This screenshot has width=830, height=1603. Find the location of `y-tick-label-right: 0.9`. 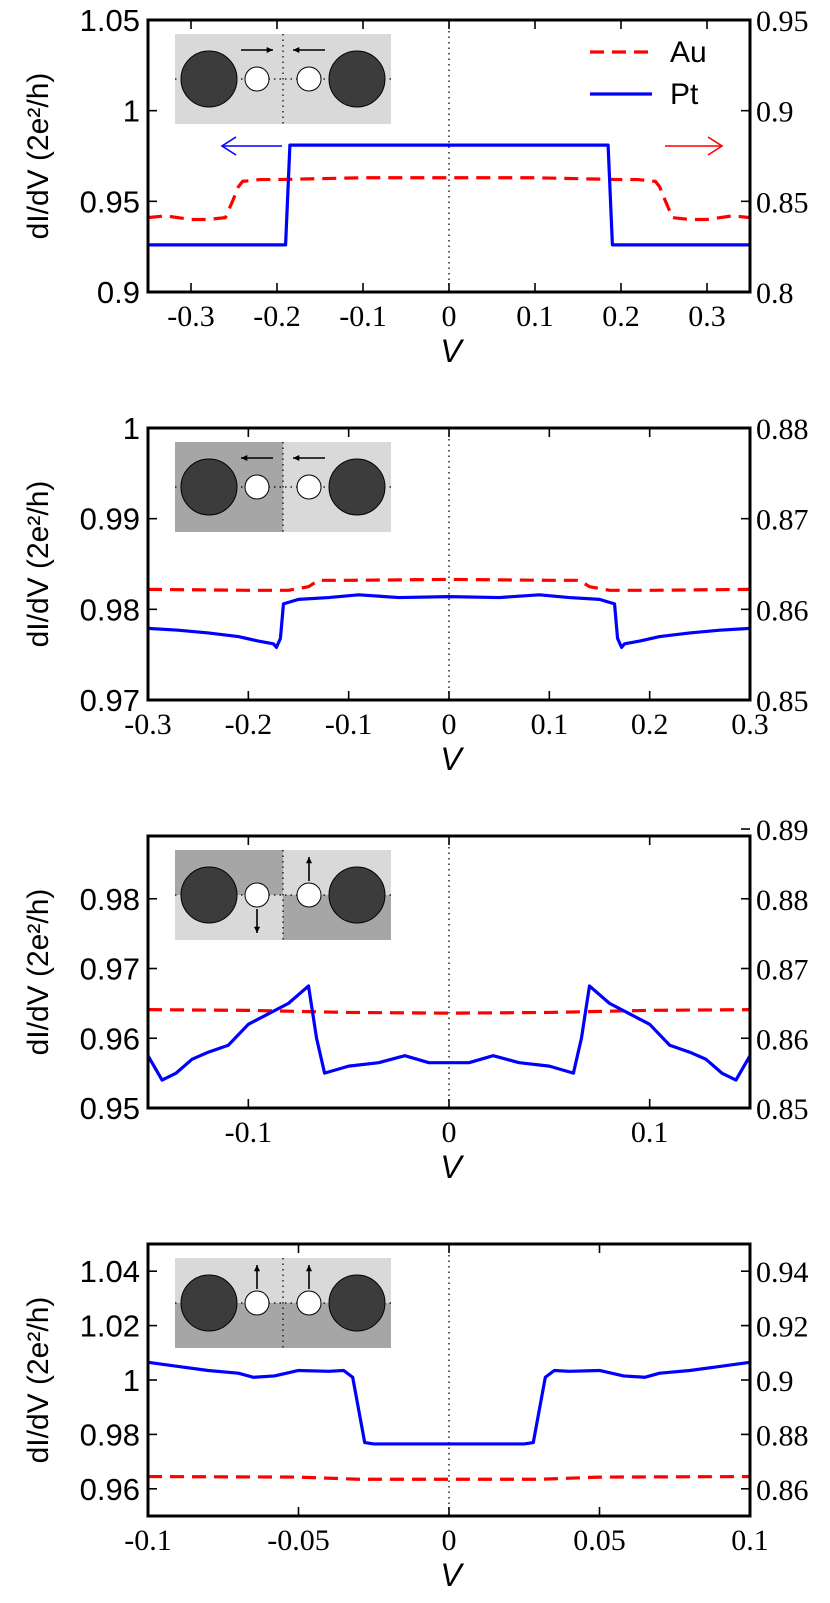

y-tick-label-right: 0.9 is located at coordinates (775, 112).